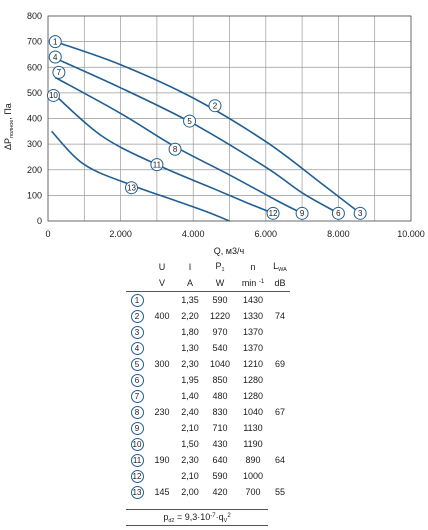  Describe the element at coordinates (34, 93) in the screenshot. I see `y-tick-label: 500` at that location.